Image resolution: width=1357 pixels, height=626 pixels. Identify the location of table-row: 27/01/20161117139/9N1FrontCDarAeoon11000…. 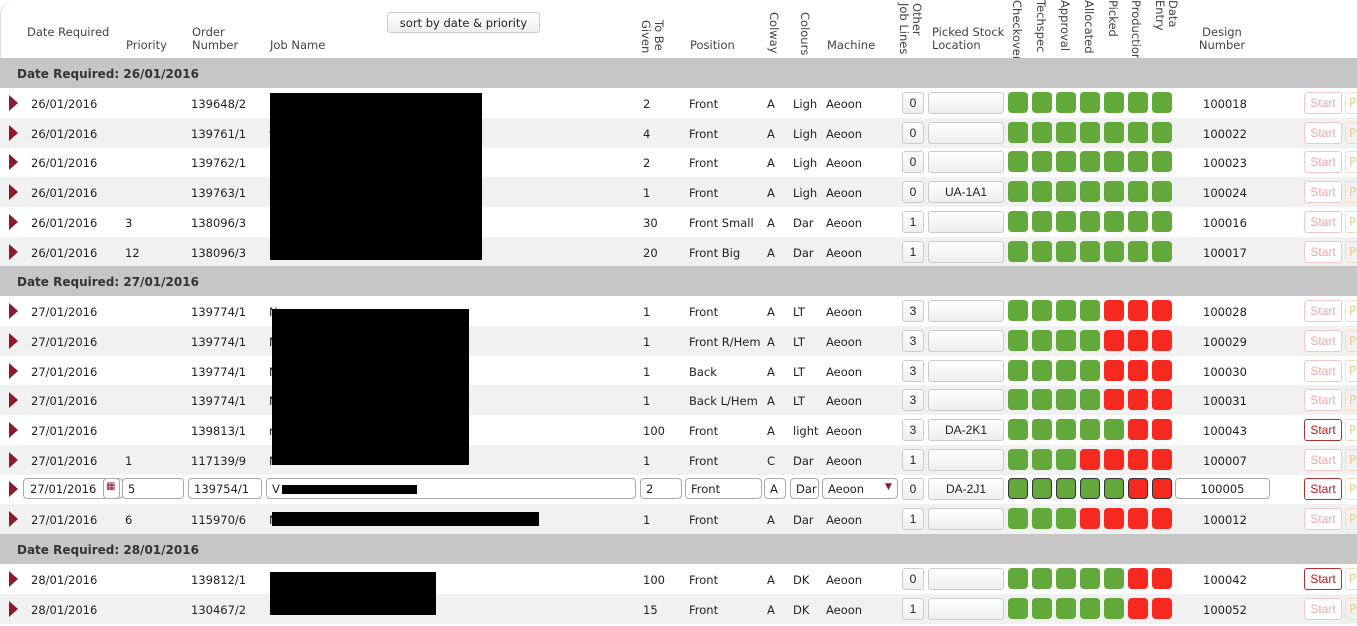
(678, 459).